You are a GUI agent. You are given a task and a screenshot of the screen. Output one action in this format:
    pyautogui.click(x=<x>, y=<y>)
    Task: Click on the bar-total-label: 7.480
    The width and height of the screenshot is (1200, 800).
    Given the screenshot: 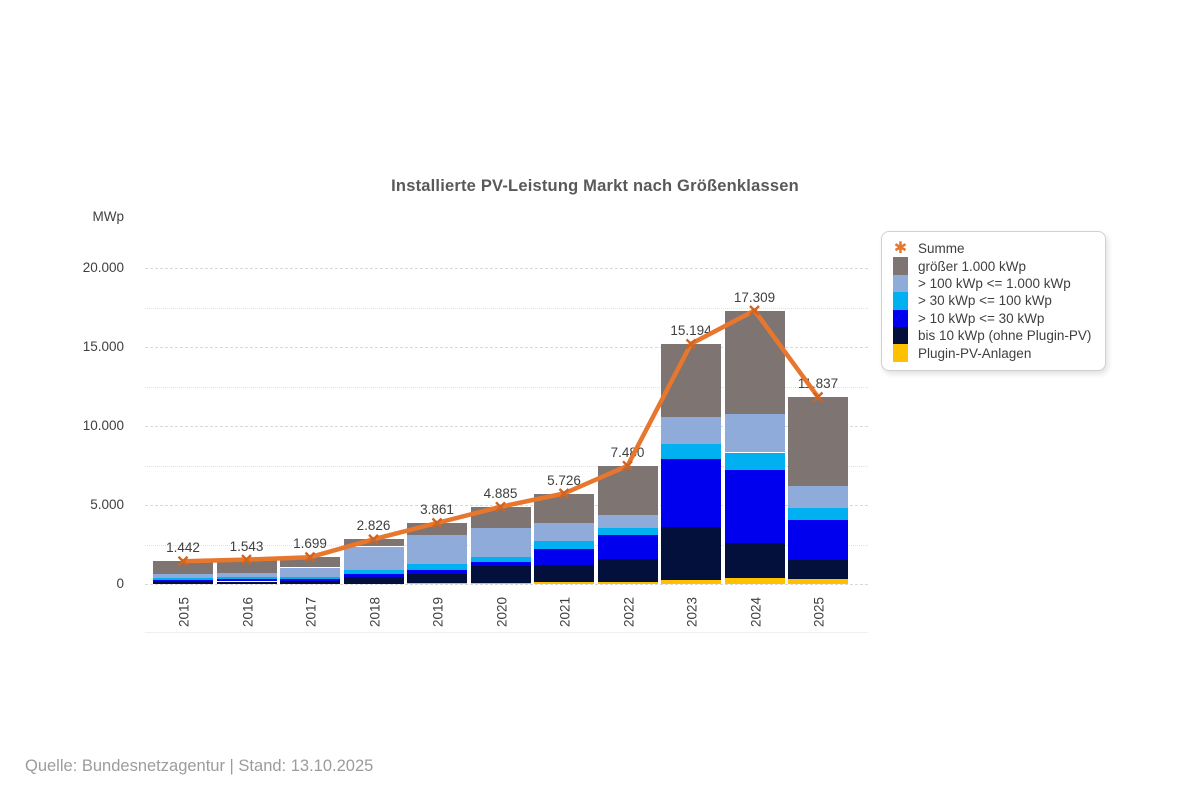 What is the action you would take?
    pyautogui.click(x=627, y=452)
    